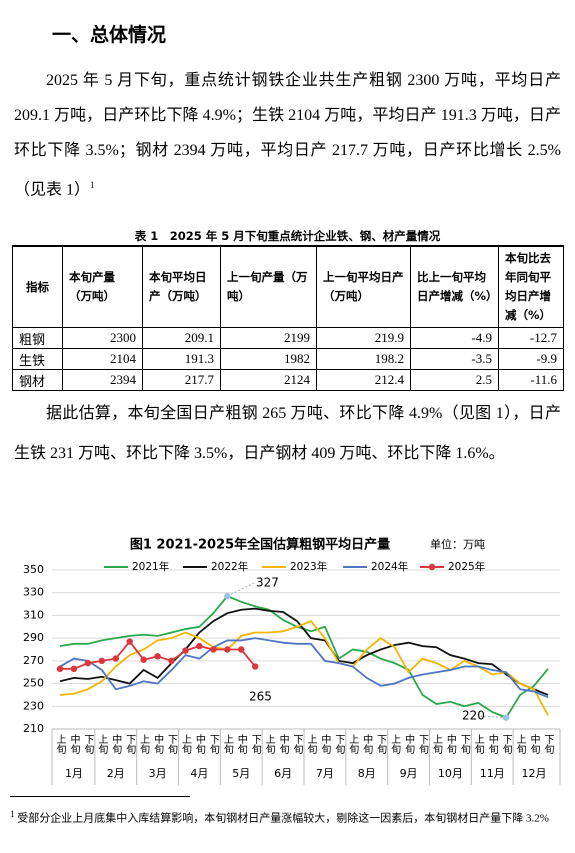 The width and height of the screenshot is (575, 853). What do you see at coordinates (181, 359) in the screenshot?
I see `table-cell: 191.3` at bounding box center [181, 359].